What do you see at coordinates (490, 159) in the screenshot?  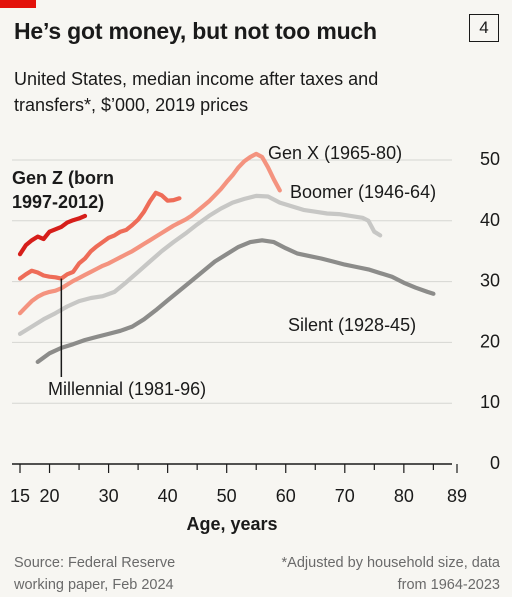 I see `y-tick-label: 50` at bounding box center [490, 159].